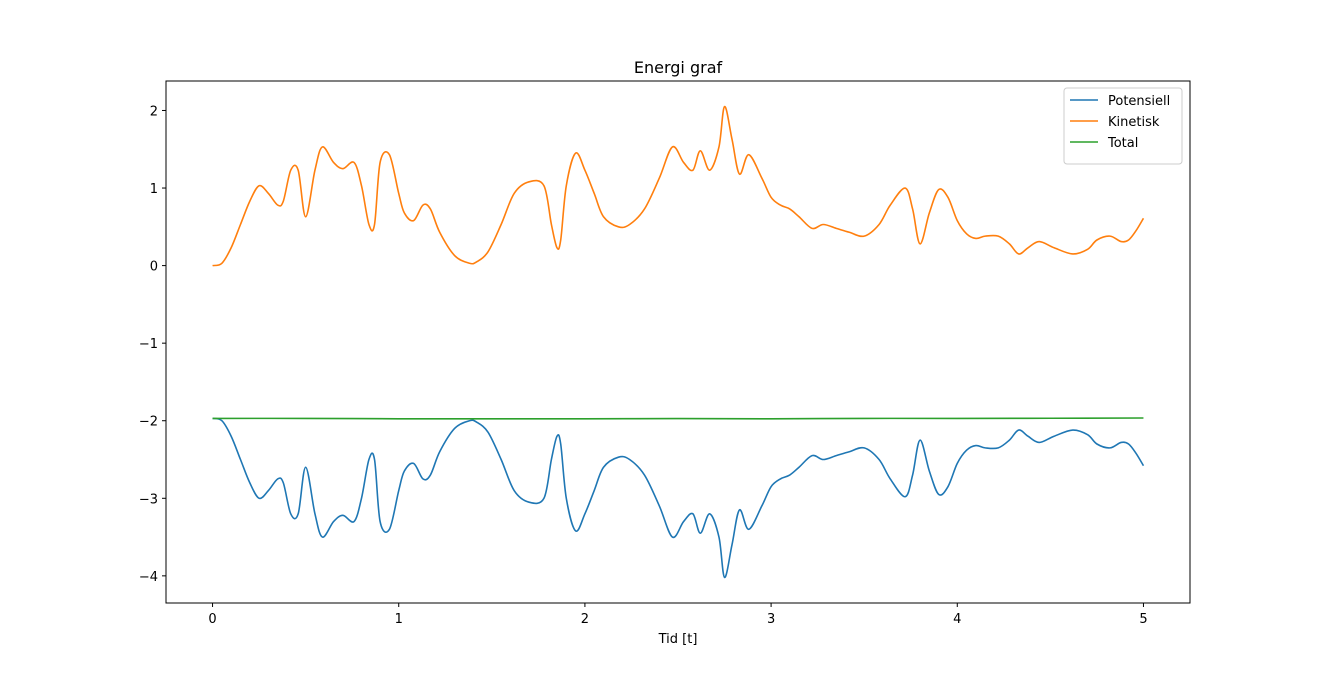  Describe the element at coordinates (1139, 101) in the screenshot. I see `legend-label-potensiell: Potensiell` at that location.